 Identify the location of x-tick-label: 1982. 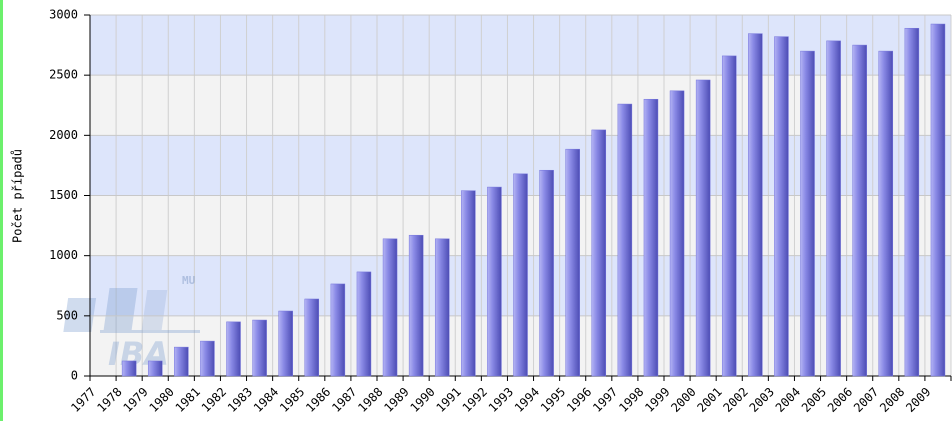
(214, 400).